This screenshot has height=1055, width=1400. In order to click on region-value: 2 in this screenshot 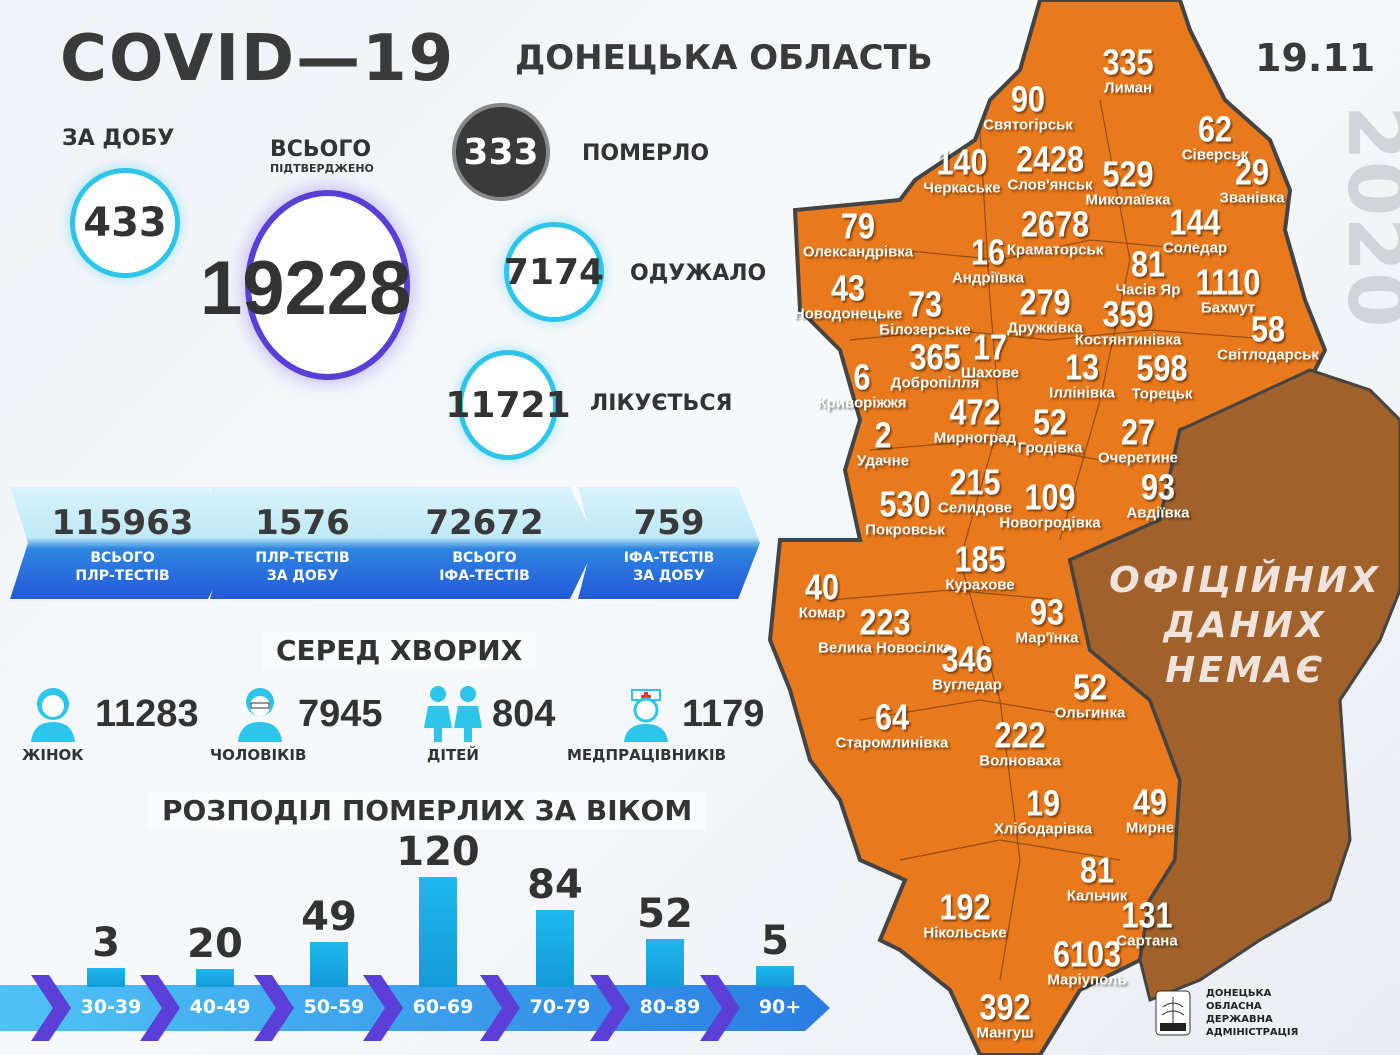, I will do `click(883, 435)`.